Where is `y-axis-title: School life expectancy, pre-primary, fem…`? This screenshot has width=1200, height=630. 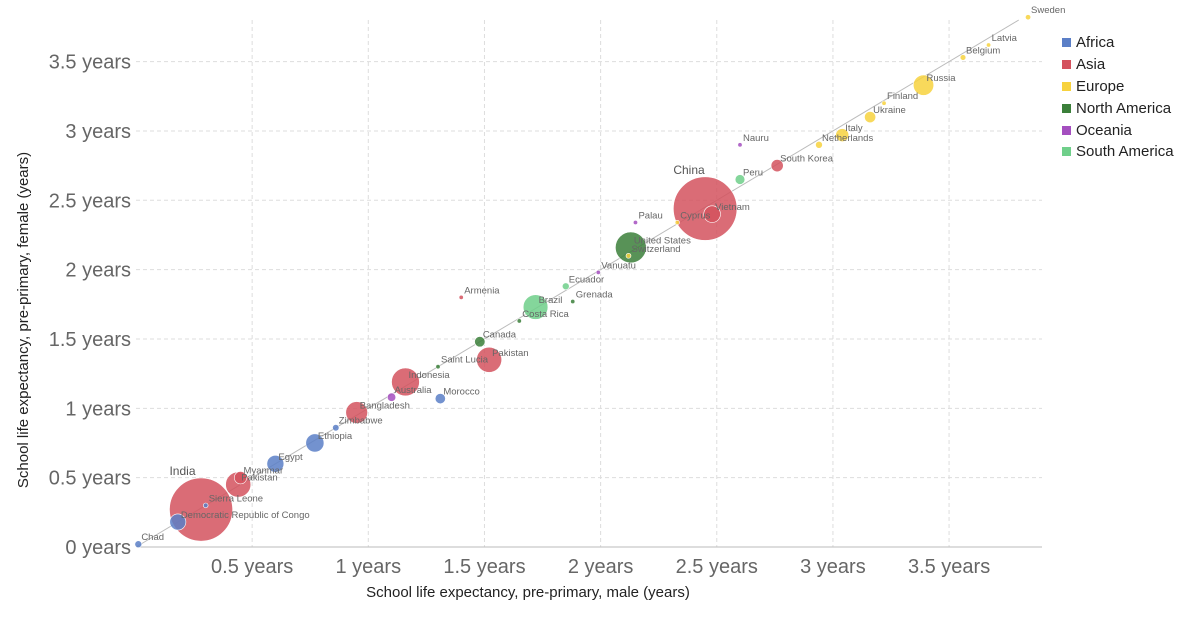
y-axis-title: School life expectancy, pre-primary, fem… is located at coordinates (23, 320).